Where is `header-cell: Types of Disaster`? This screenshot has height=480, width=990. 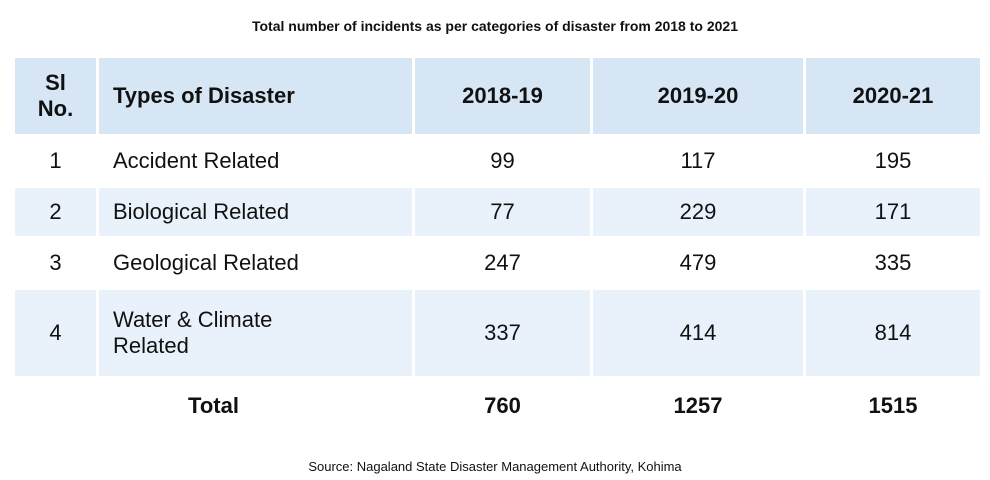 header-cell: Types of Disaster is located at coordinates (255, 96).